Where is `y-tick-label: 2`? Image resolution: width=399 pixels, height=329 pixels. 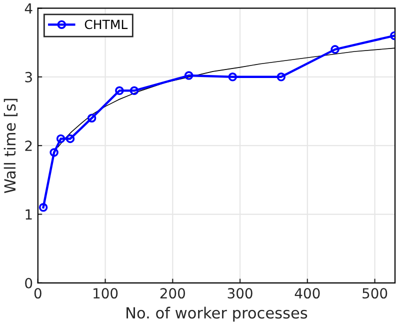
y-tick-label: 2 is located at coordinates (28, 145).